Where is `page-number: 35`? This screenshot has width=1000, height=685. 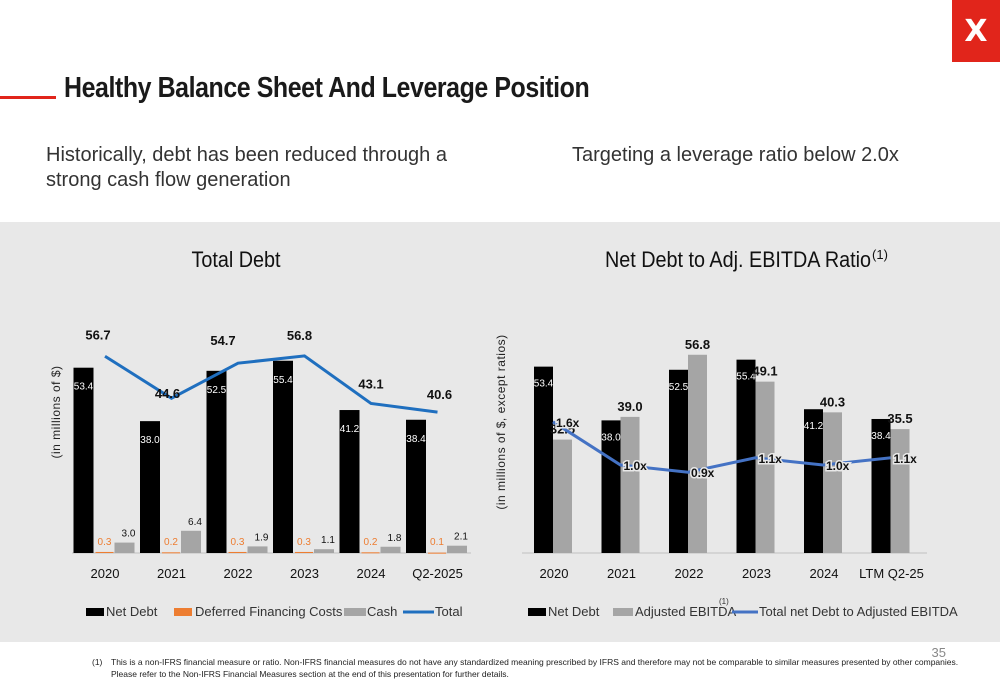 page-number: 35 is located at coordinates (938, 652).